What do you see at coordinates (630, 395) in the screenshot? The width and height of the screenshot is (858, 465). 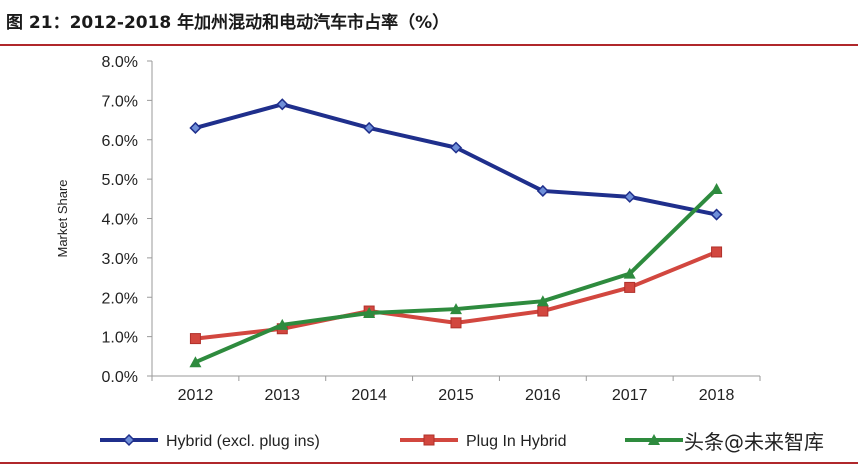 I see `x-tick-label: 2017` at bounding box center [630, 395].